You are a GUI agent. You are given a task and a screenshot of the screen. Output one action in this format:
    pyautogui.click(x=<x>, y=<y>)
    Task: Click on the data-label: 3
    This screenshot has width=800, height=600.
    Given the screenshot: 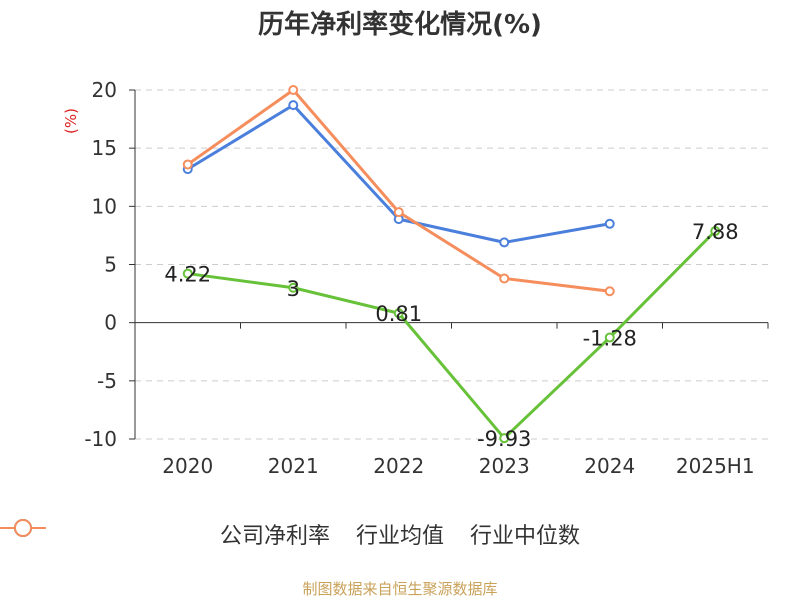 What is the action you would take?
    pyautogui.click(x=293, y=289)
    